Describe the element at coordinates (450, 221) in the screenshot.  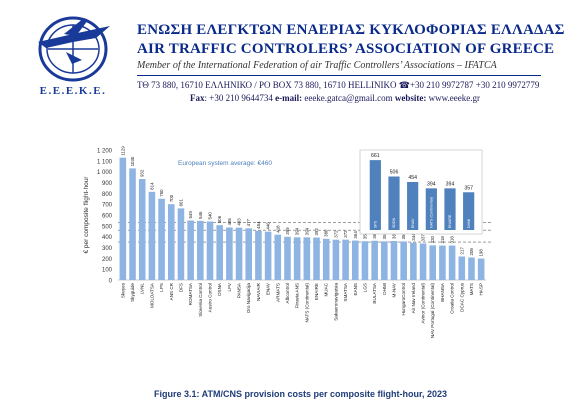
I see `inset-category-label: ENAIRE` at that location.